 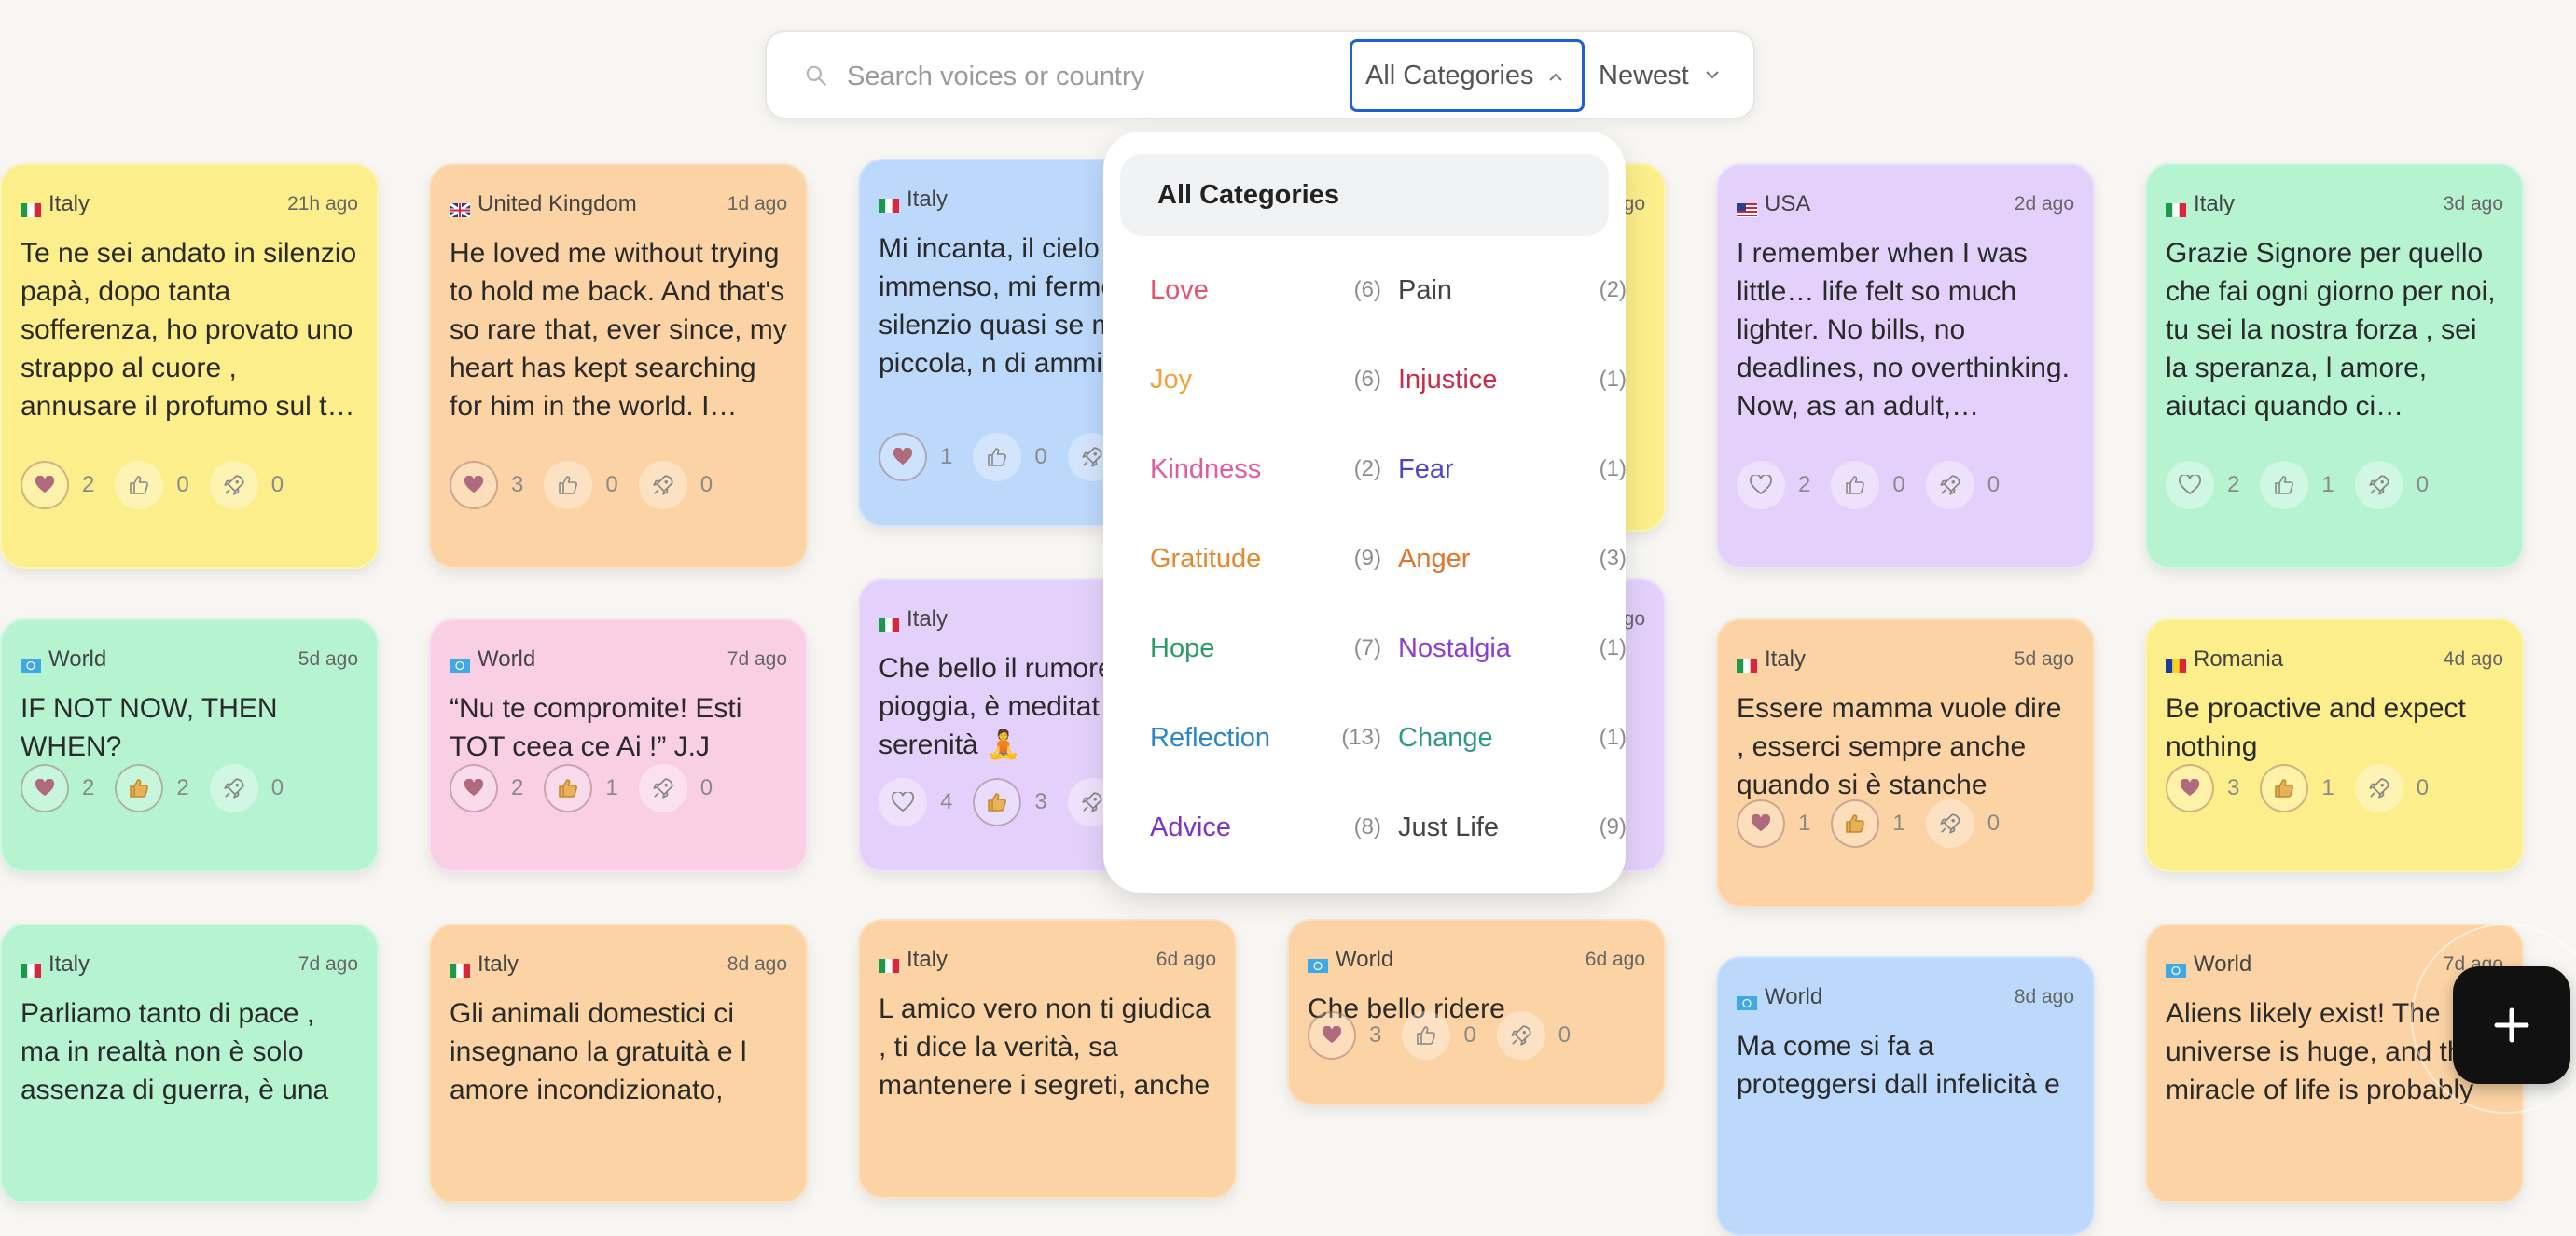 I want to click on dropdown-option-pain: Pain (2), so click(x=1512, y=290).